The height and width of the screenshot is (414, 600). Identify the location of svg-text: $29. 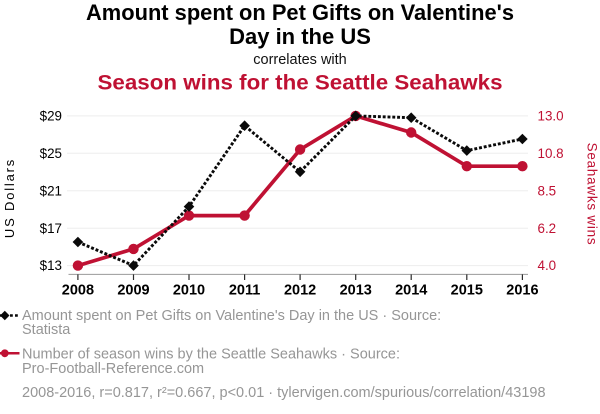
(51, 116).